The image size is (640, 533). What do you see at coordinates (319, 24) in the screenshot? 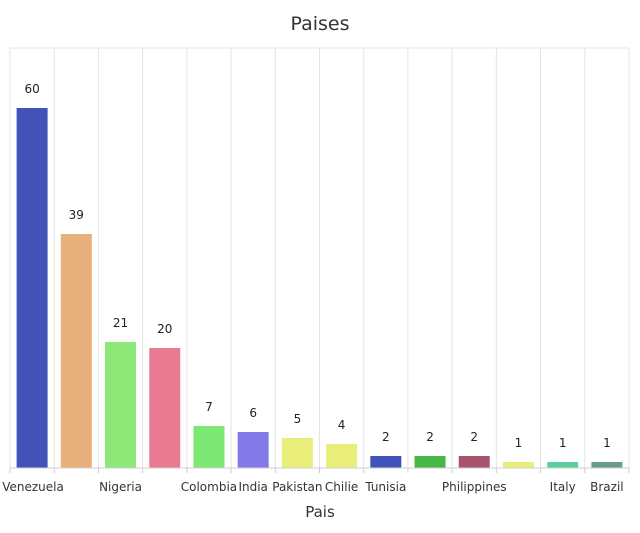
I see `chart-title: Paises` at bounding box center [319, 24].